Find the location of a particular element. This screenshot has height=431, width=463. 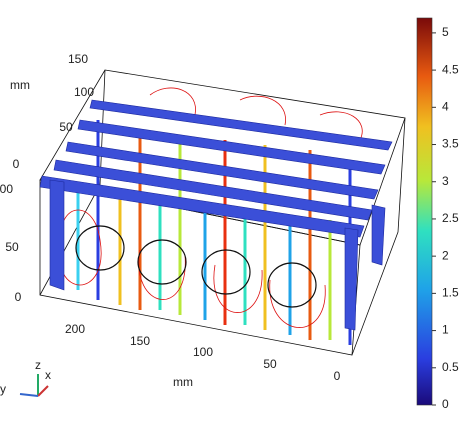

width-tick: 0 is located at coordinates (337, 376).